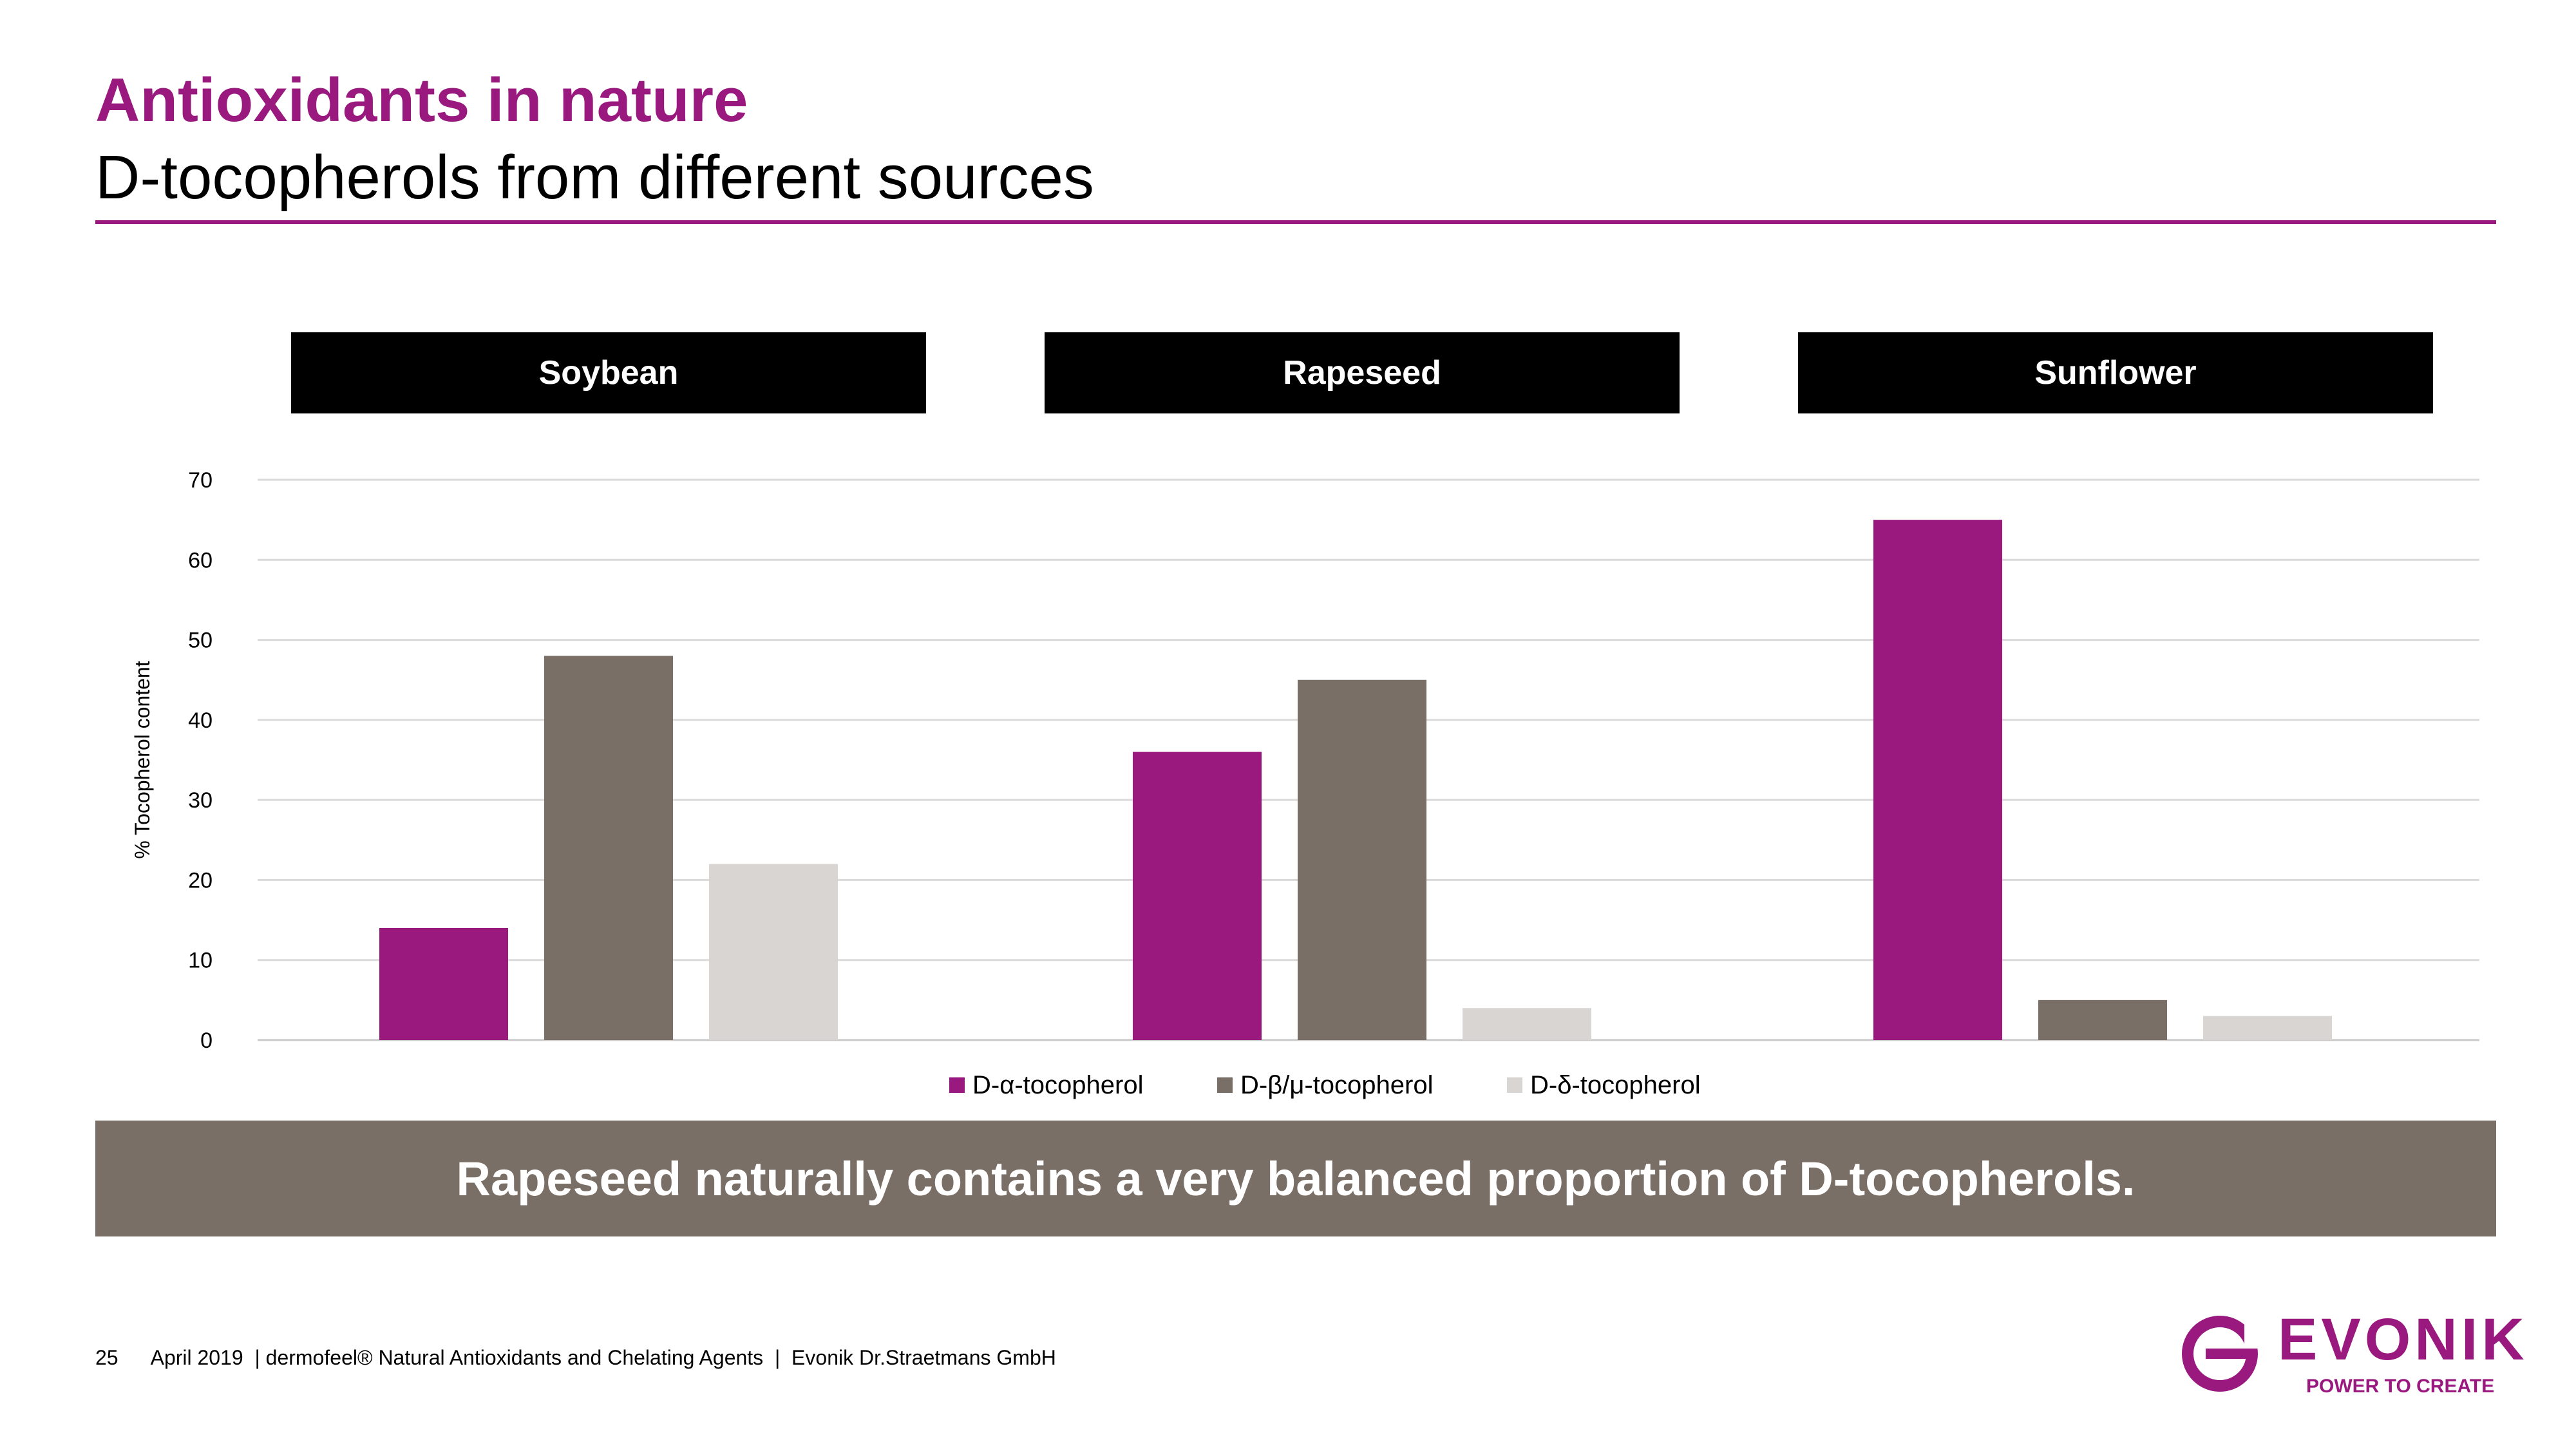 This screenshot has height=1449, width=2576. Describe the element at coordinates (200, 641) in the screenshot. I see `y-tick-label: 50` at that location.